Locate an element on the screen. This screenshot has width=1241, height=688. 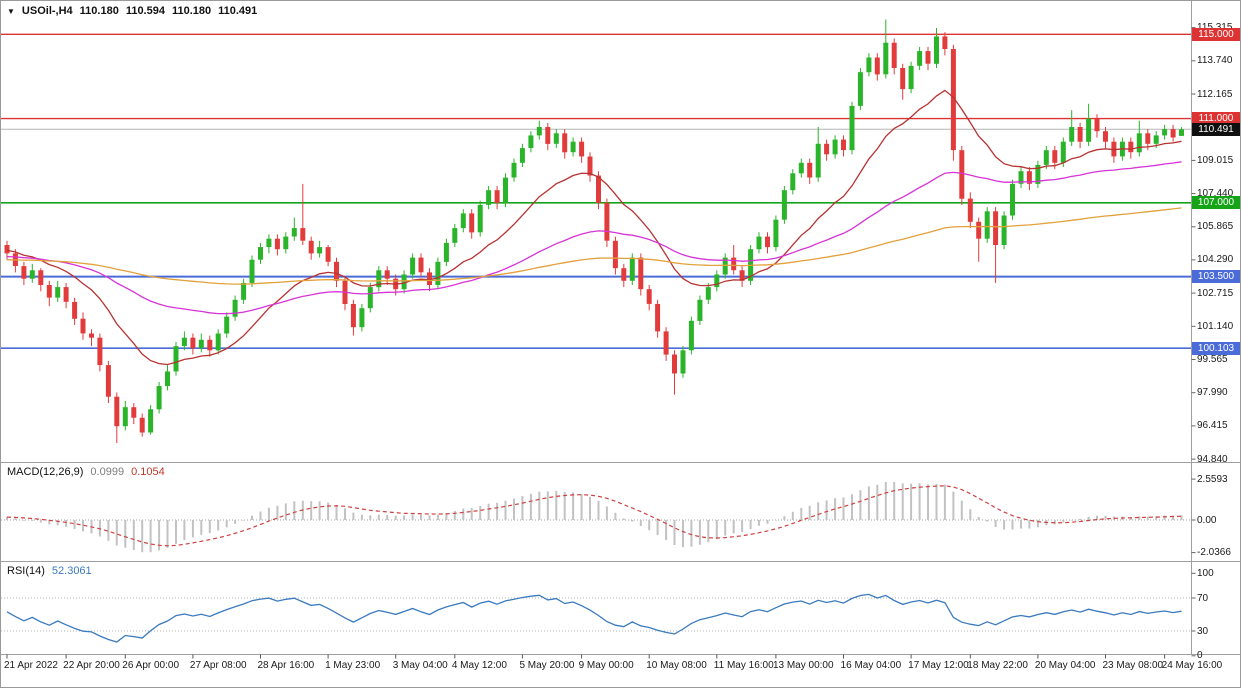
price-axis-label: 115.315 is located at coordinates (1214, 27).